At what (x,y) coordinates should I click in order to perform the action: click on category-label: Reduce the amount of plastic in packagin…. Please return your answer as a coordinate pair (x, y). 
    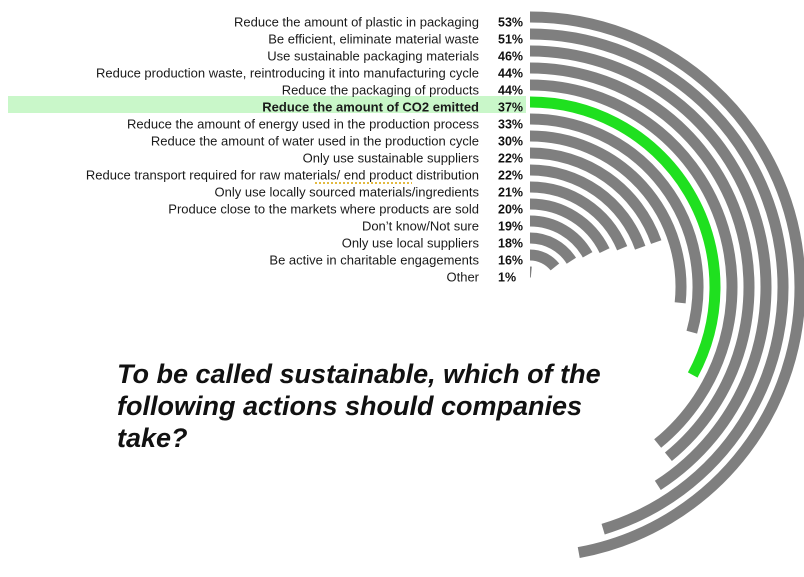
    Looking at the image, I should click on (356, 21).